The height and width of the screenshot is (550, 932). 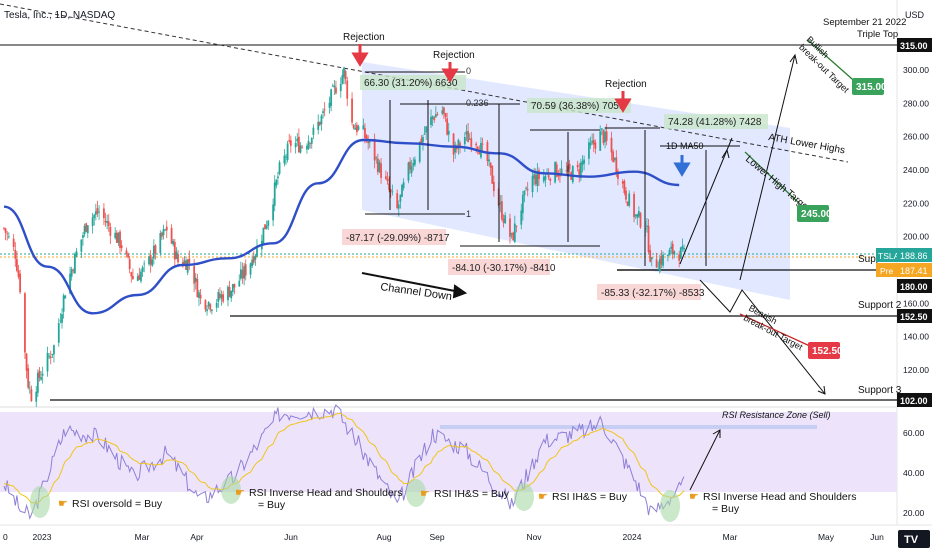 I want to click on svg-text: RSI IH&S = Buy, so click(x=590, y=497).